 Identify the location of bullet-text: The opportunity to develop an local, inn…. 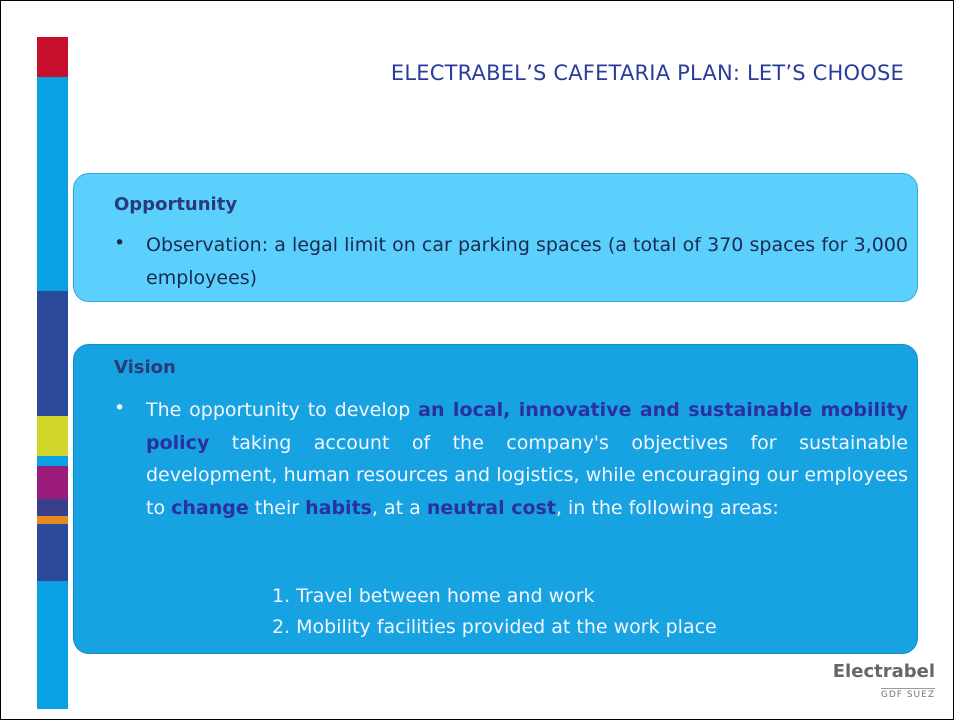
(527, 459).